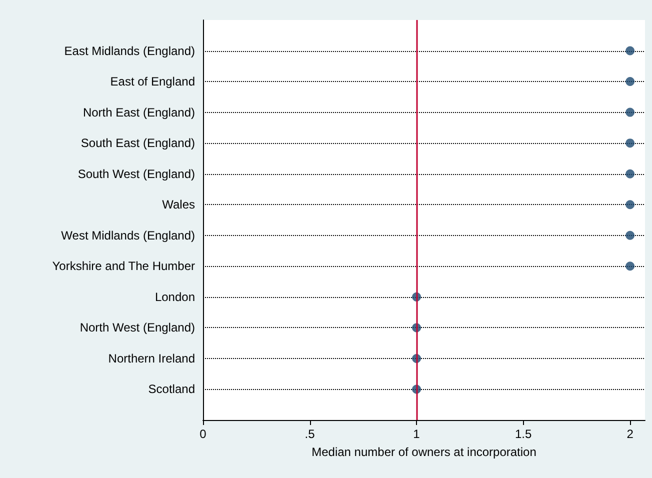 This screenshot has height=478, width=652. I want to click on x-tick-label: 1, so click(416, 434).